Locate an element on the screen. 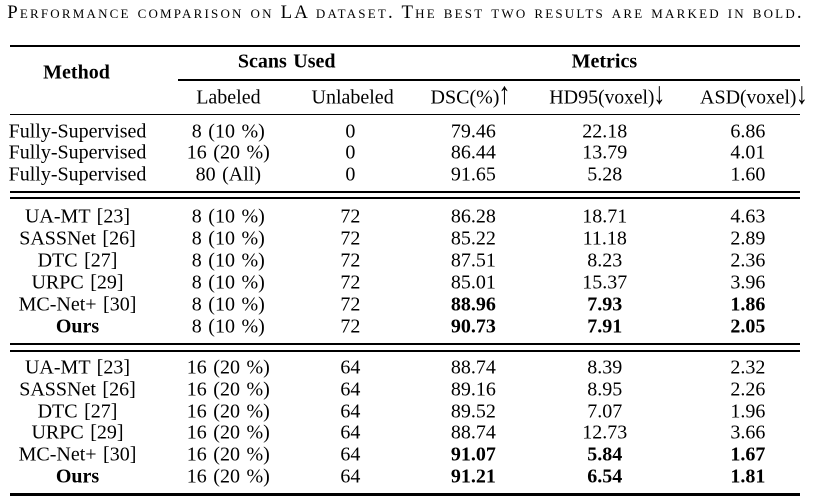  col-header-unlabeled: Unlabeled is located at coordinates (352, 97).